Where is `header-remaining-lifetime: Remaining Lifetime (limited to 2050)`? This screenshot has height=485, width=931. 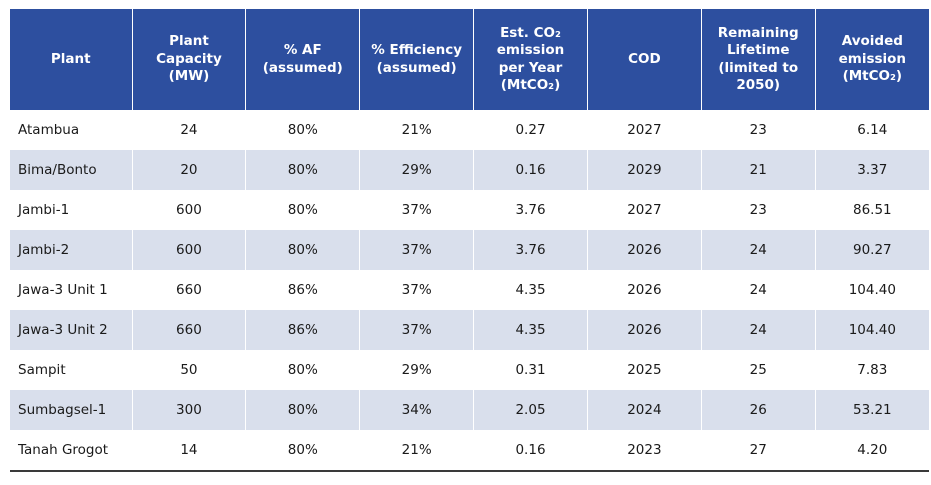
header-remaining-lifetime: Remaining Lifetime (limited to 2050) is located at coordinates (758, 59).